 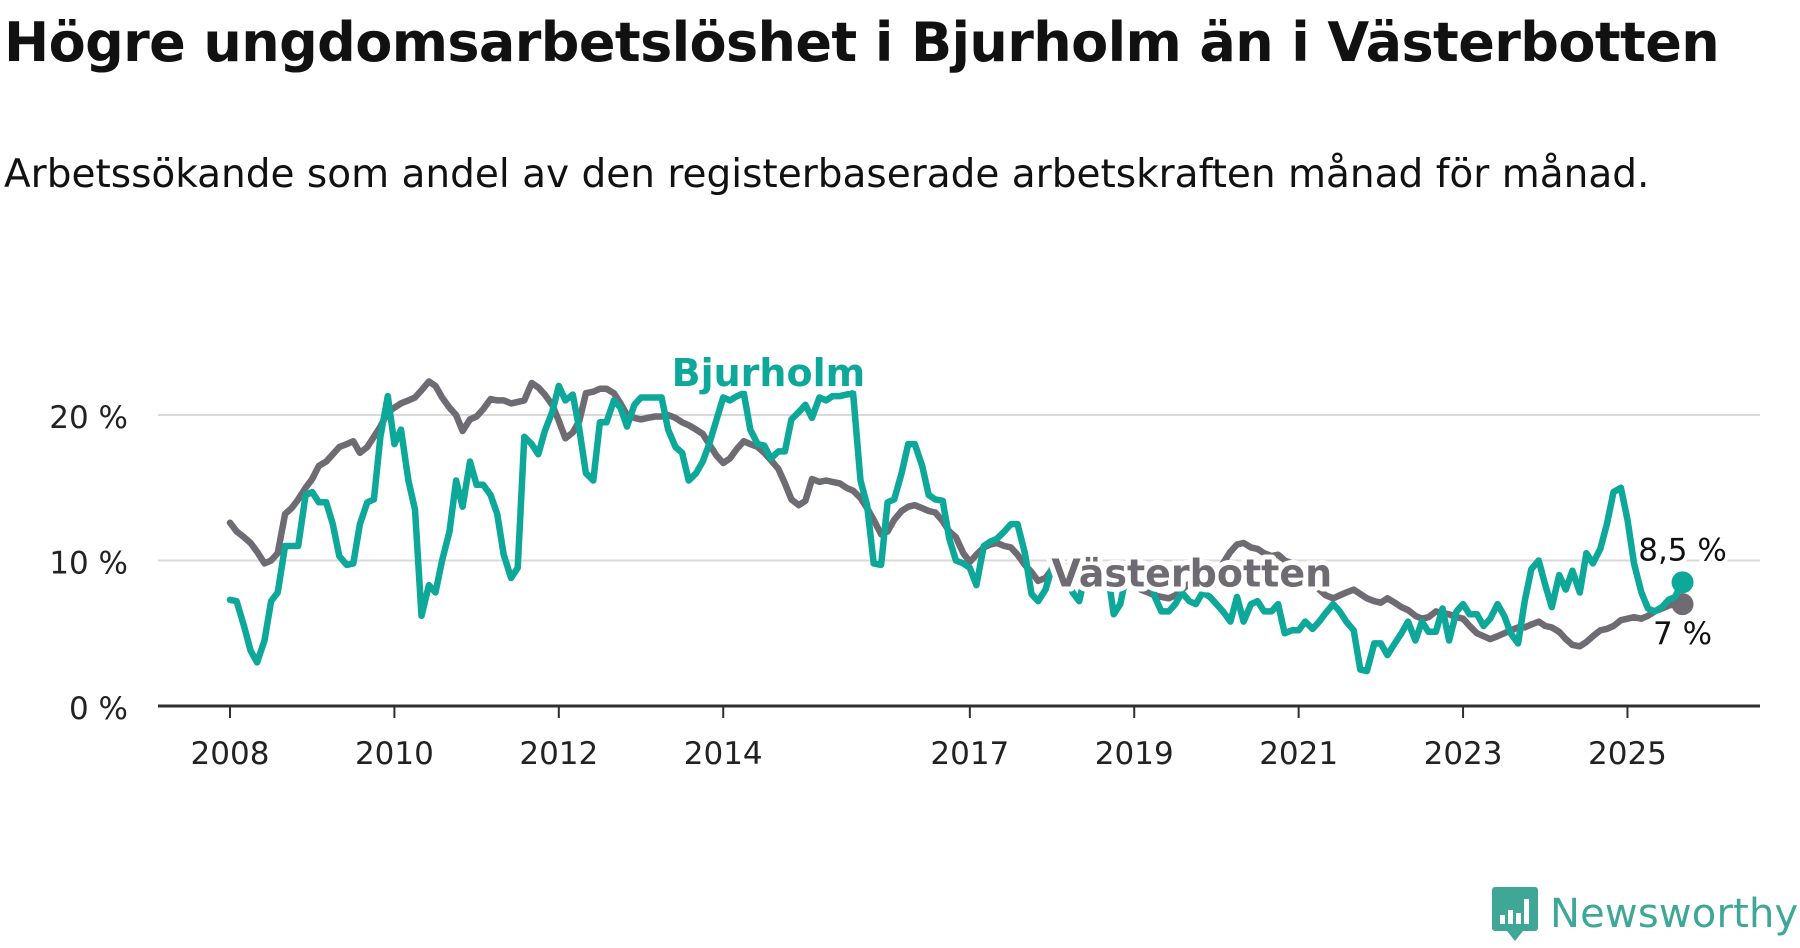 What do you see at coordinates (1682, 550) in the screenshot?
I see `end-value-label-bjurholm: 8,5 %` at bounding box center [1682, 550].